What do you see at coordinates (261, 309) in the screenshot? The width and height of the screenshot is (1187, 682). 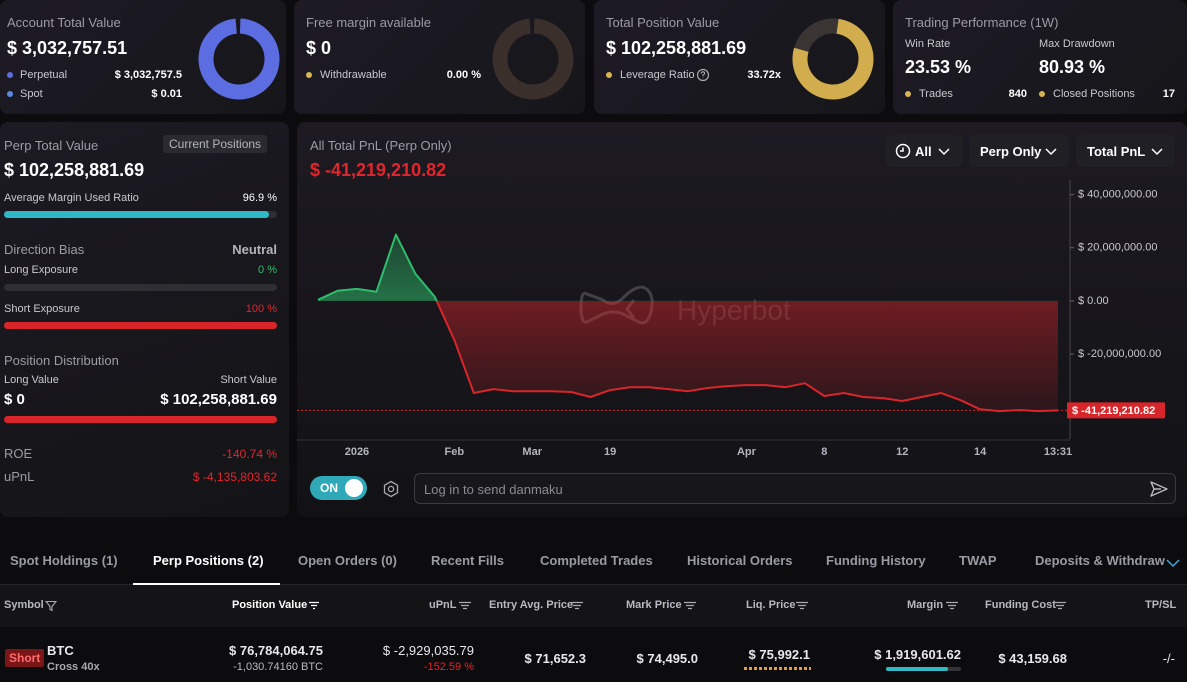 I see `exposure-value: 100 %` at bounding box center [261, 309].